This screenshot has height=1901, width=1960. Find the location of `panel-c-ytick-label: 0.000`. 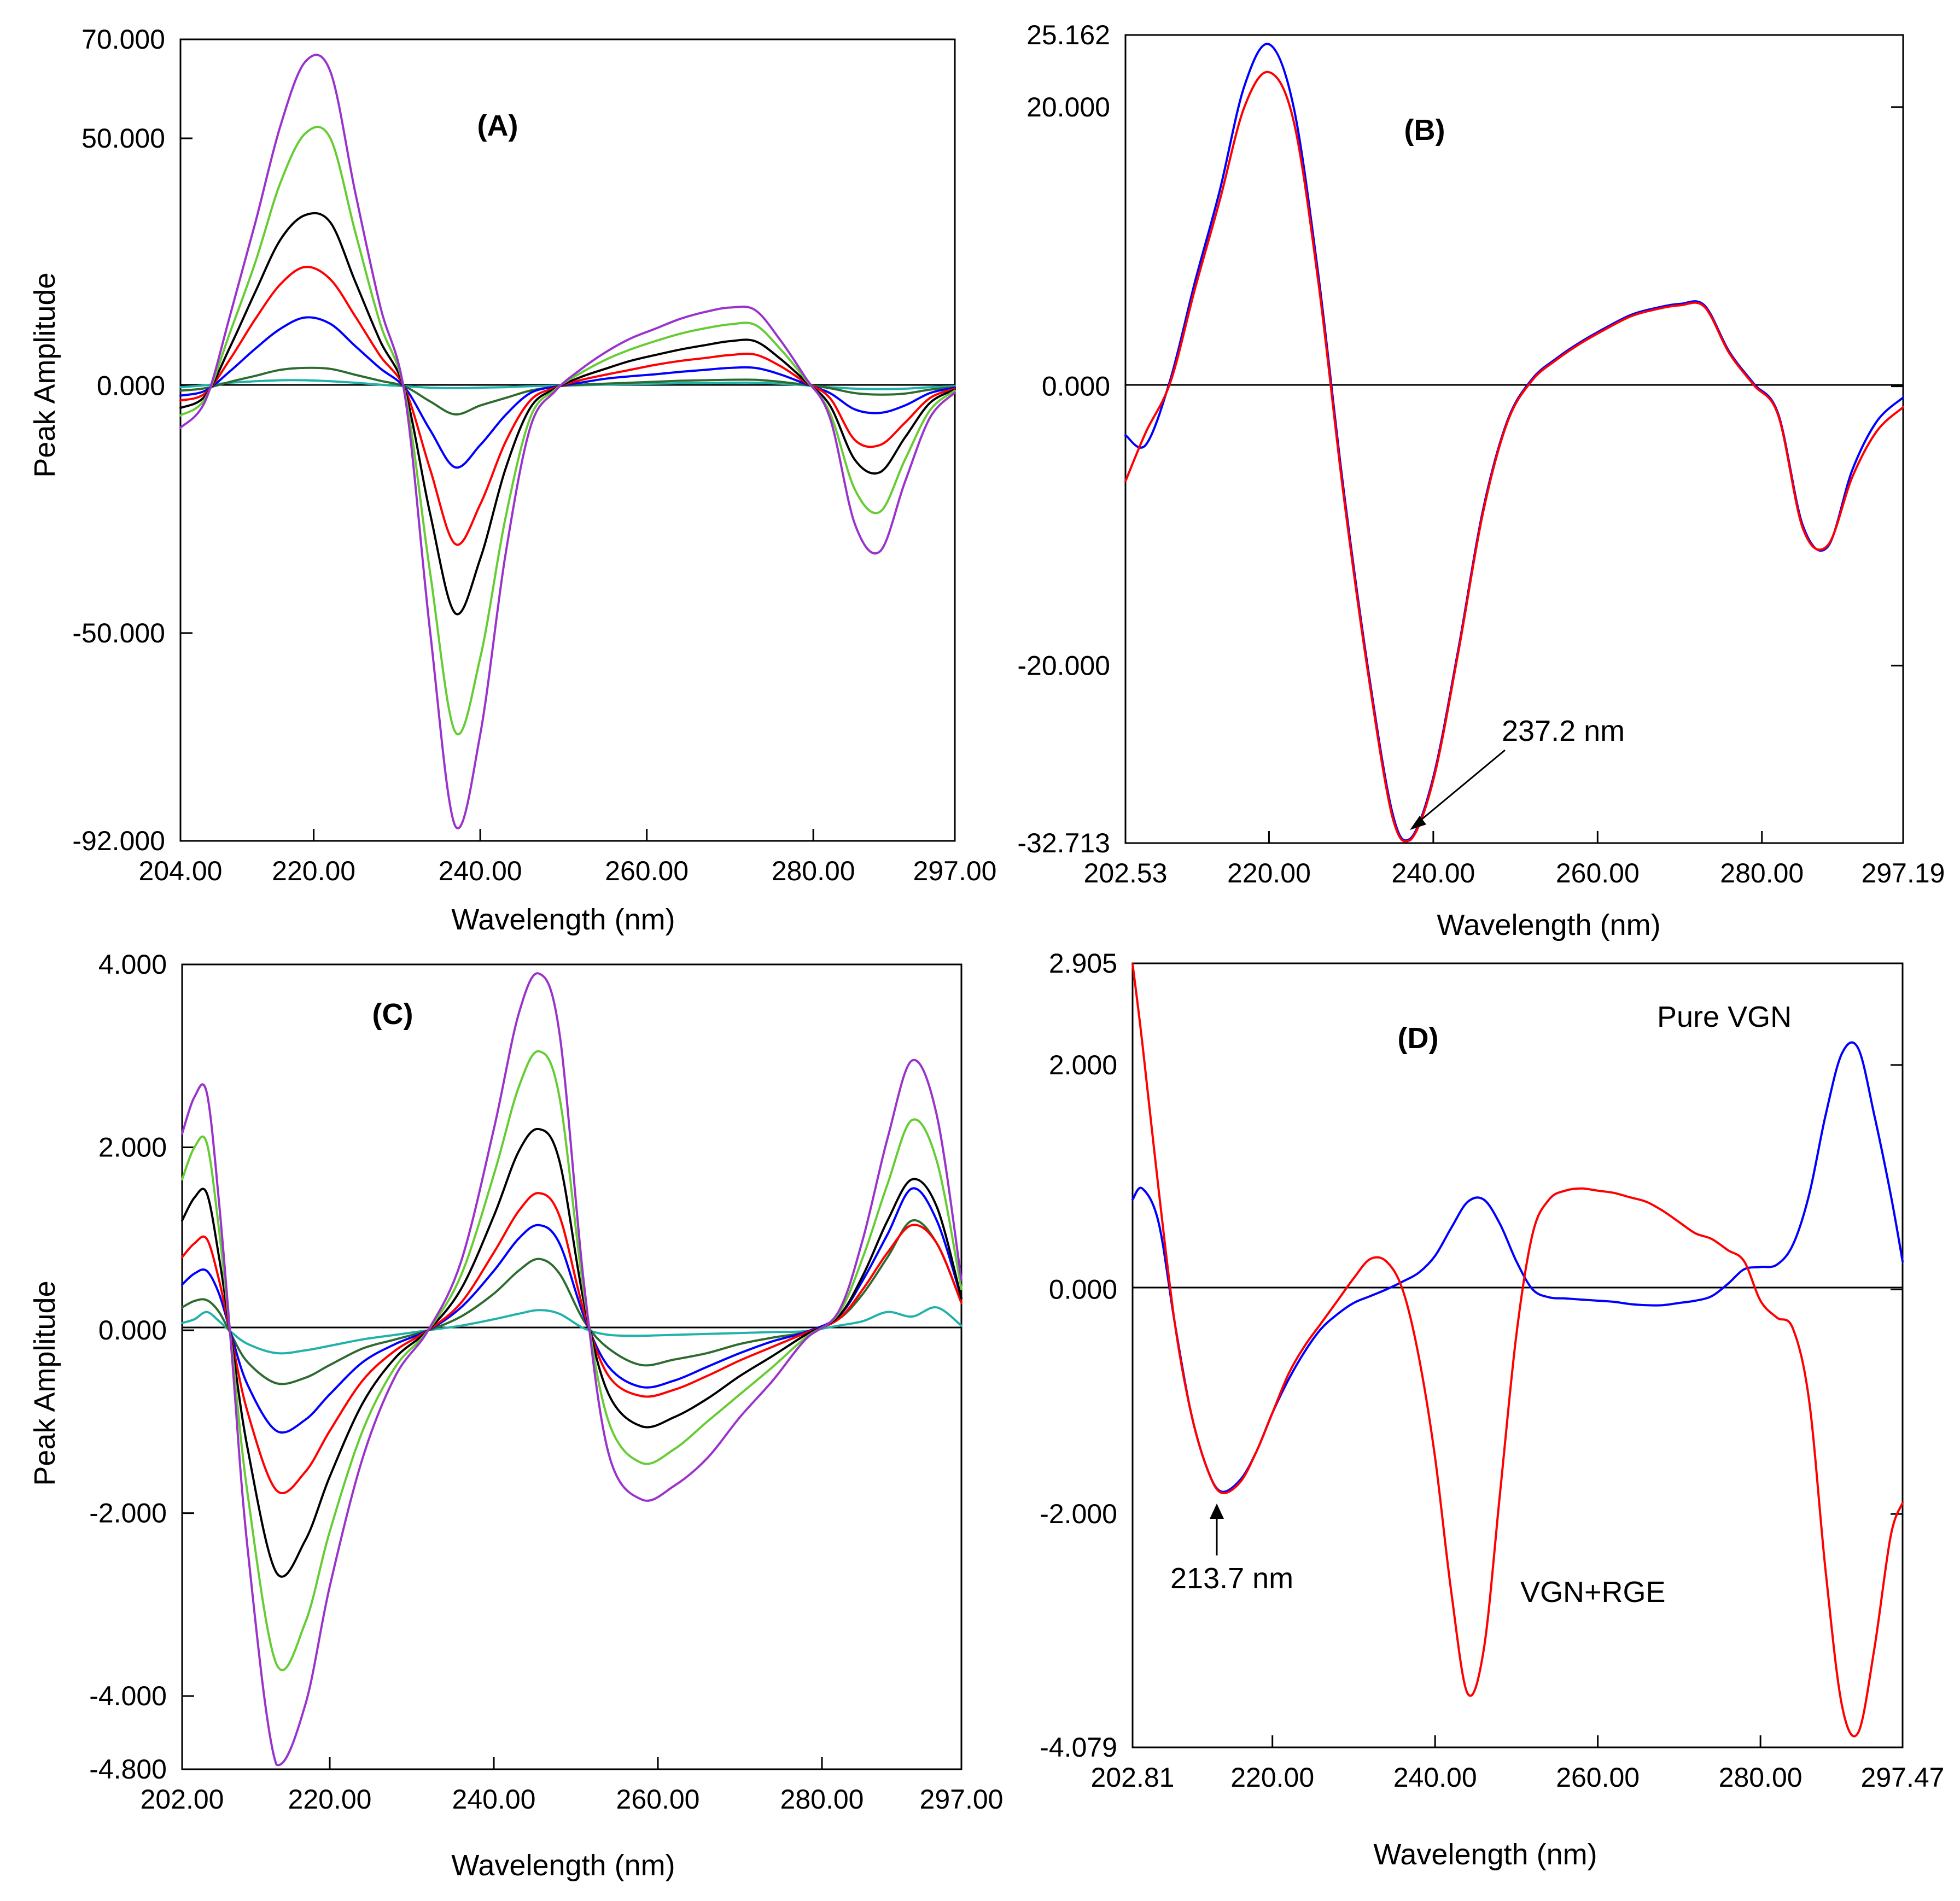

panel-c-ytick-label: 0.000 is located at coordinates (132, 1330).